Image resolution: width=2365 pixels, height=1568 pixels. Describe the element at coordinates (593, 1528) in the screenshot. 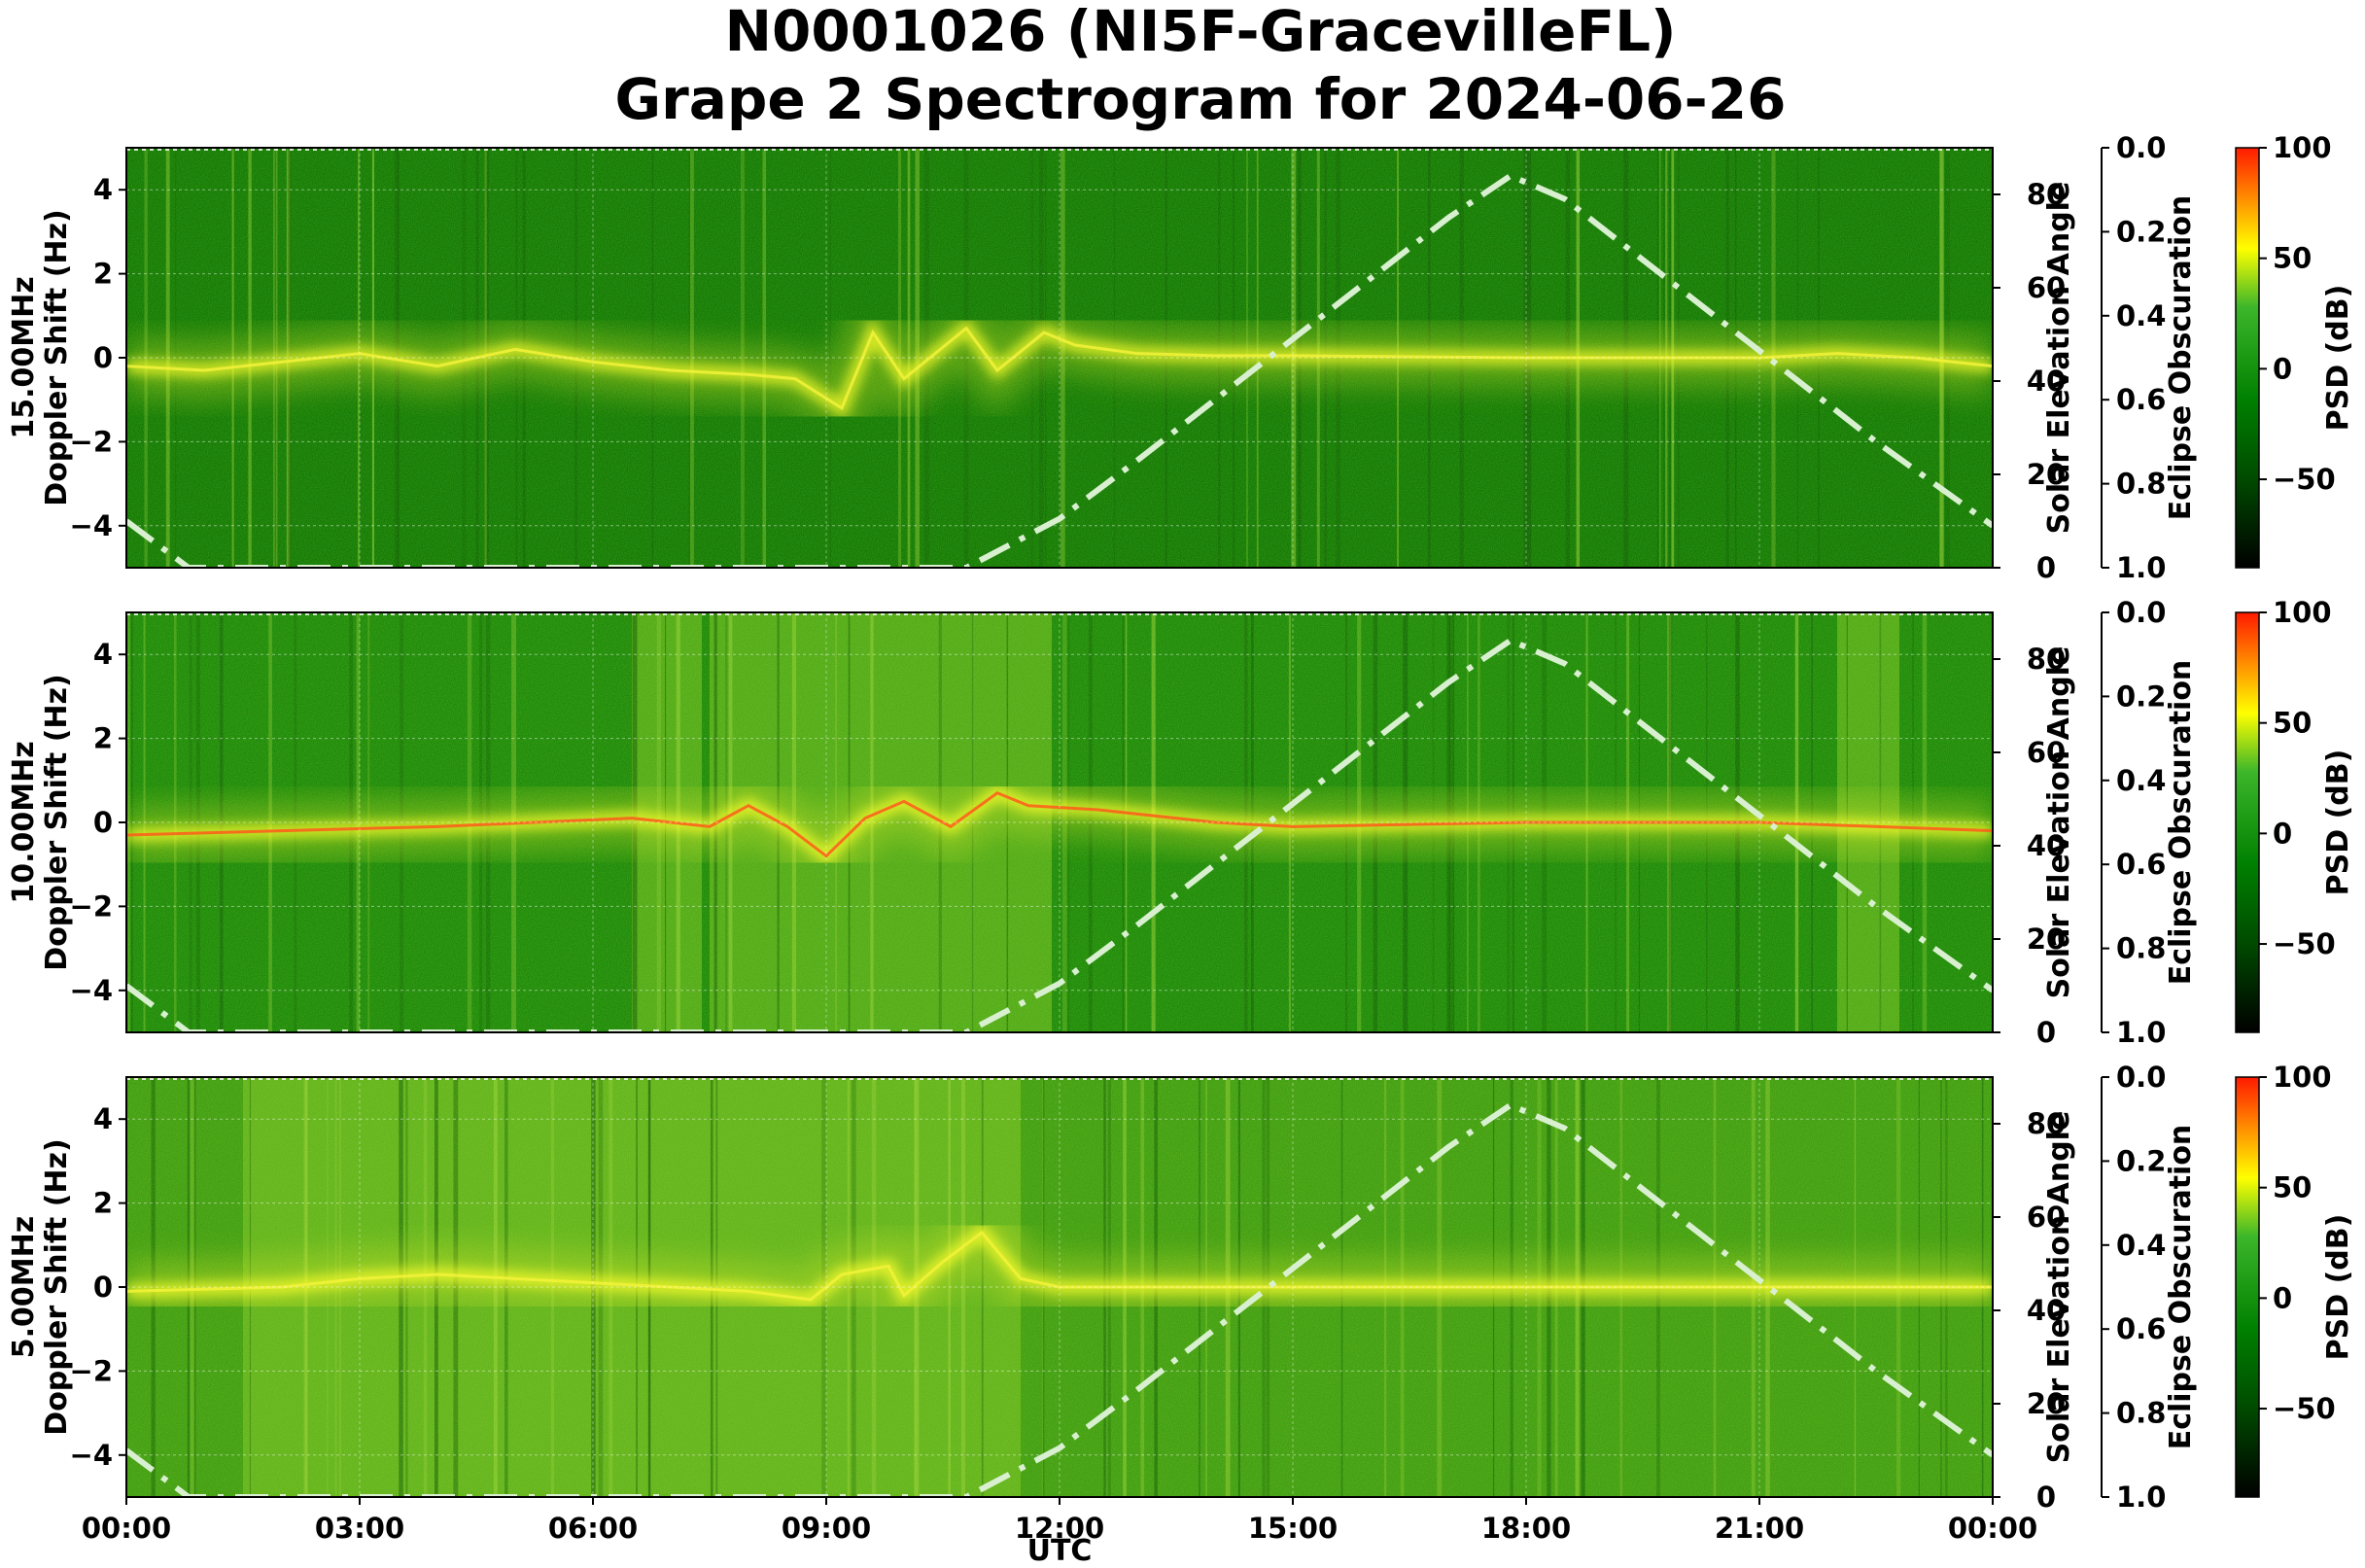

I see `x-tick-label: 06:00` at that location.